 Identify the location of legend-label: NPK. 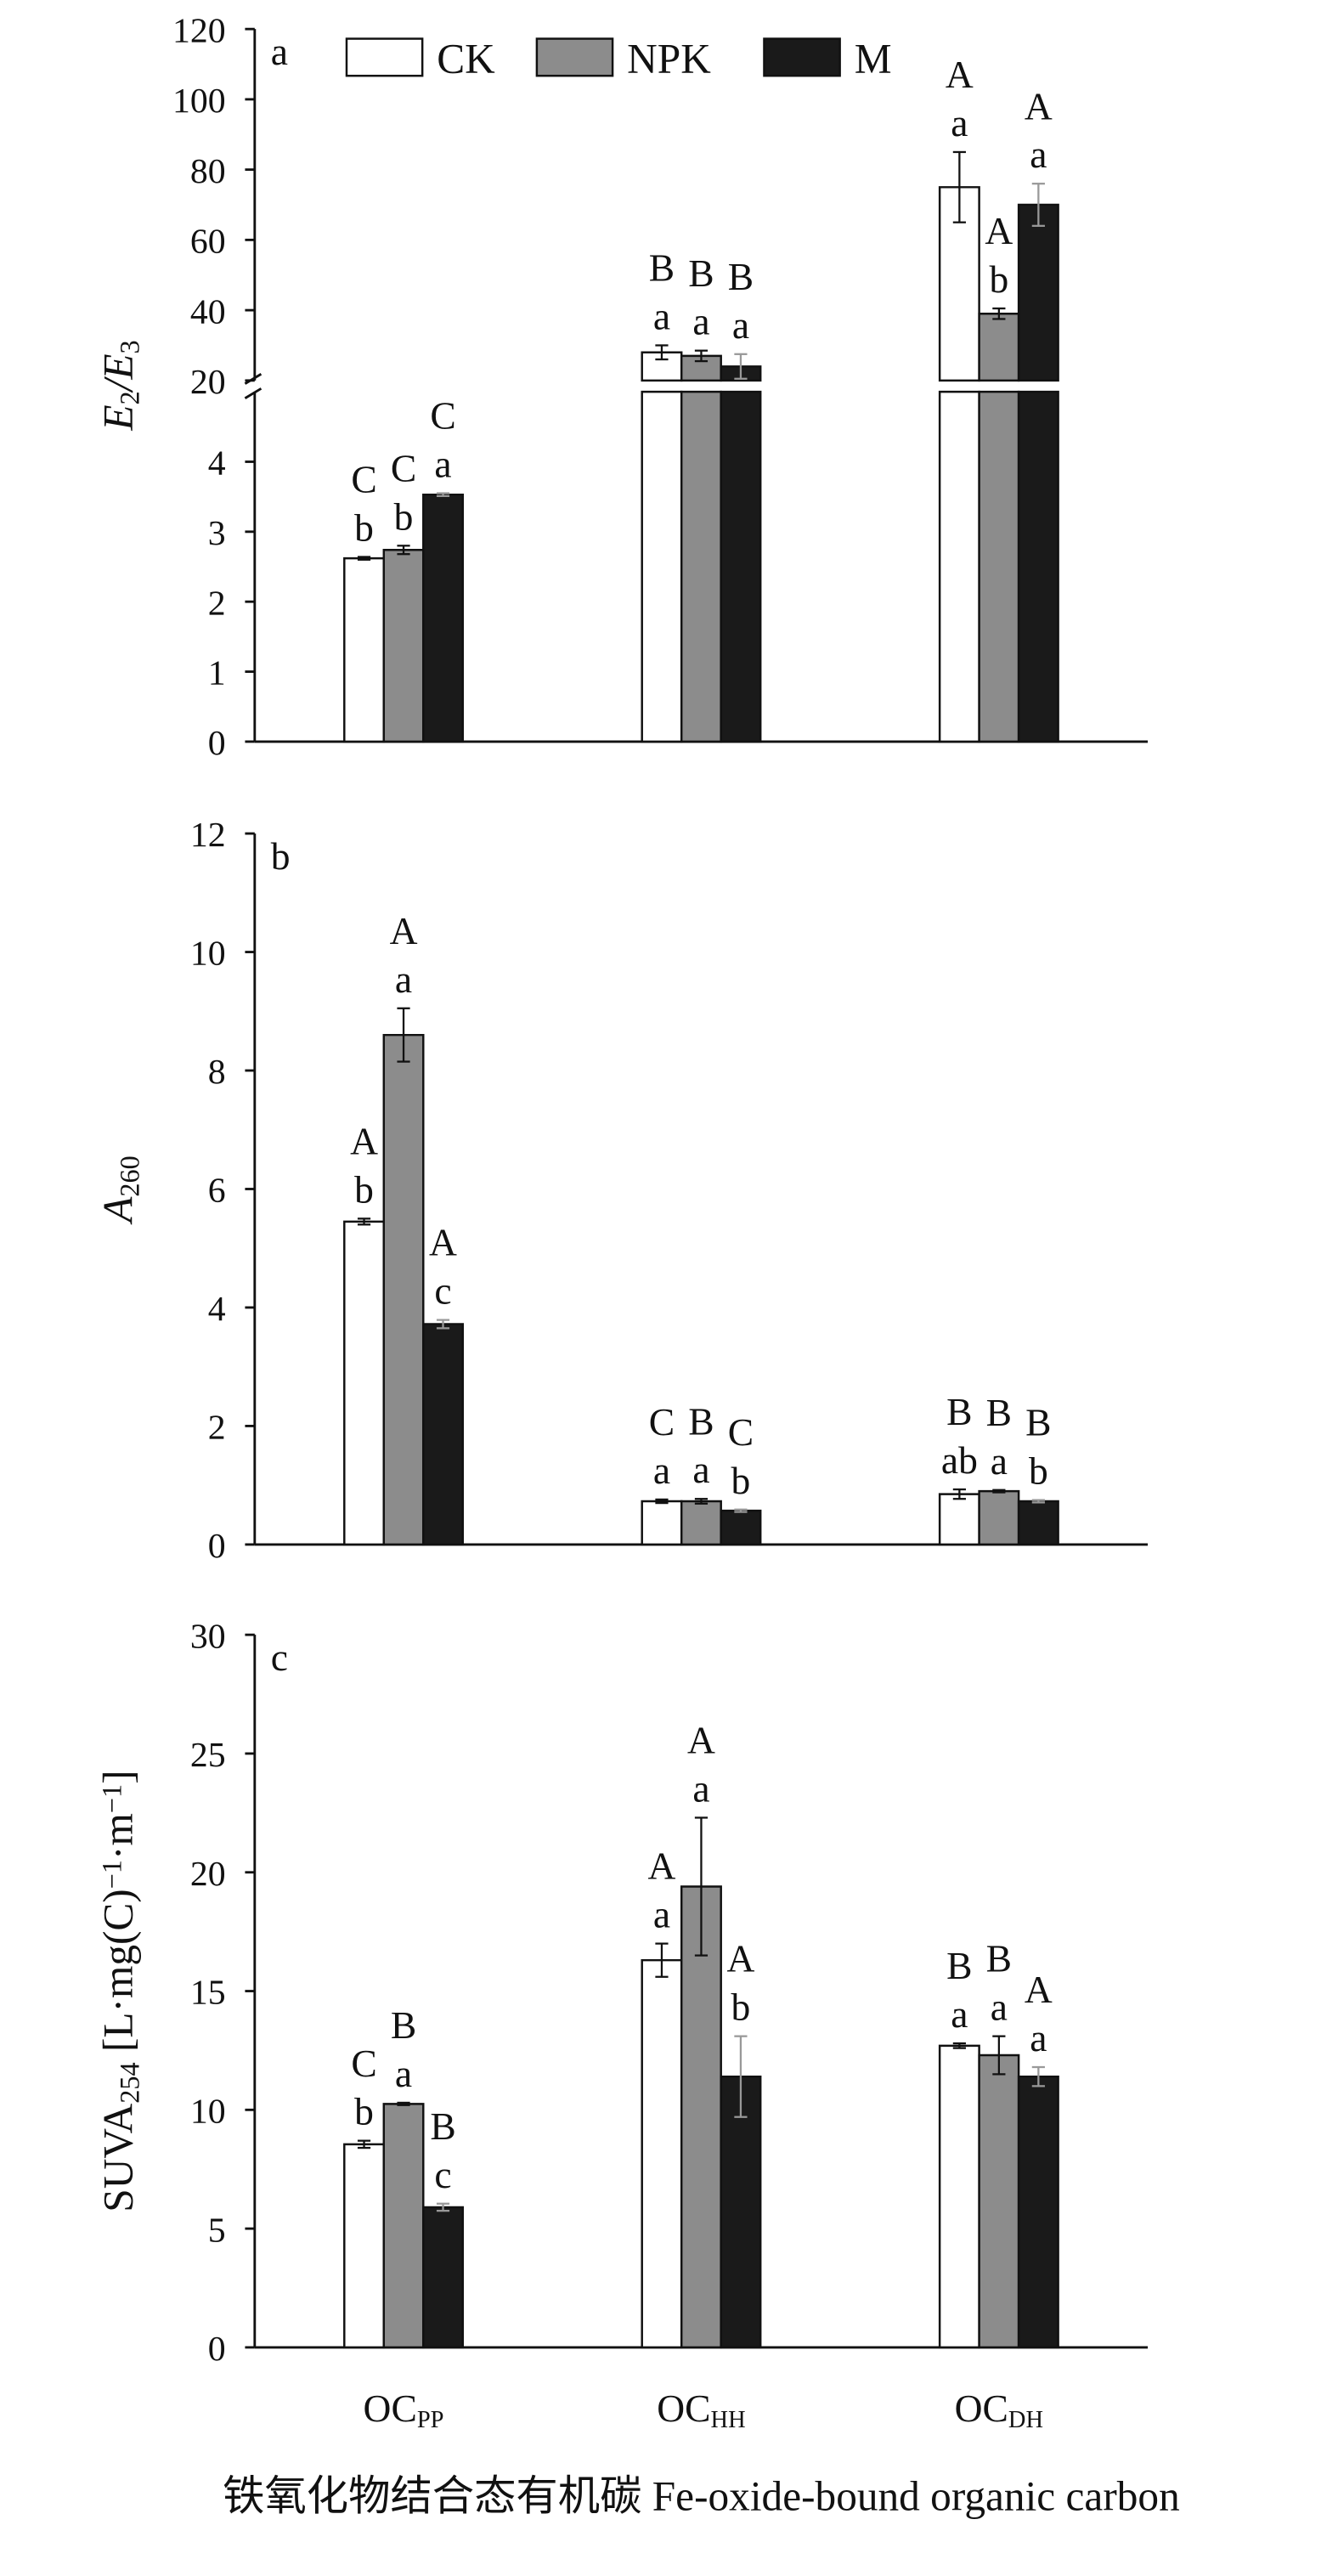
(669, 58).